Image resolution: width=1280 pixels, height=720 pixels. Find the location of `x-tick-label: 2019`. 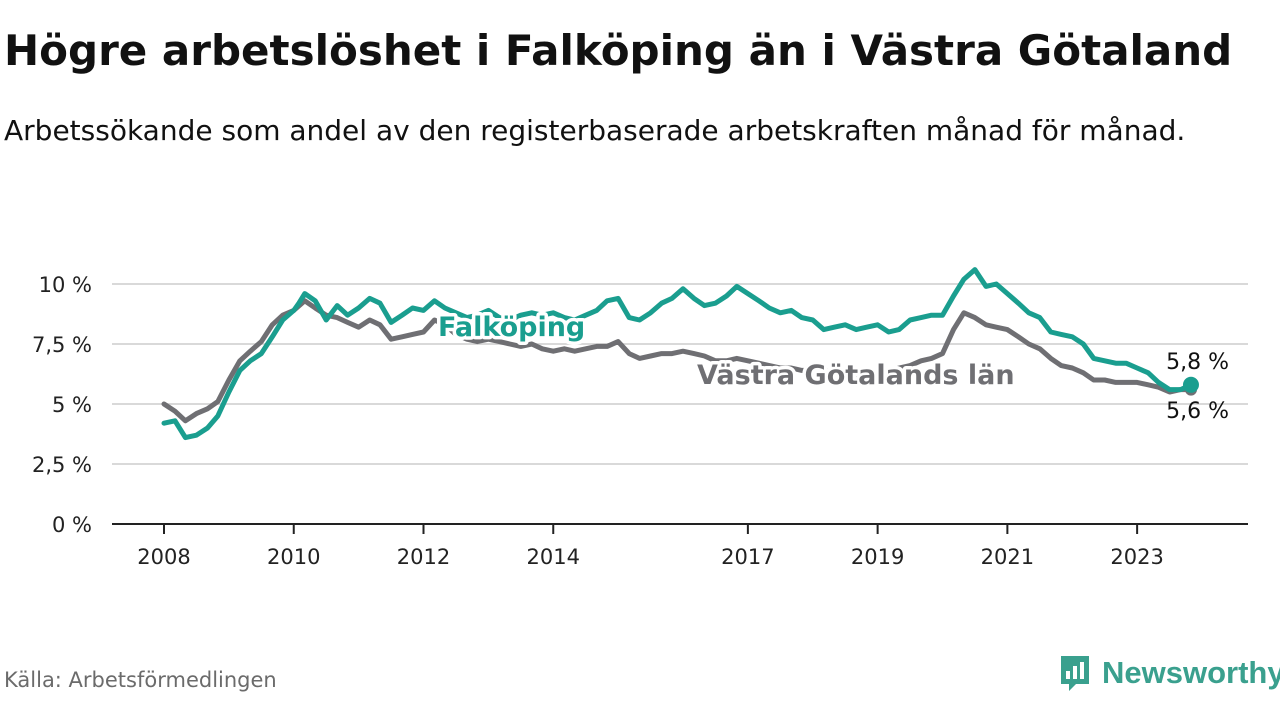

x-tick-label: 2019 is located at coordinates (877, 557).